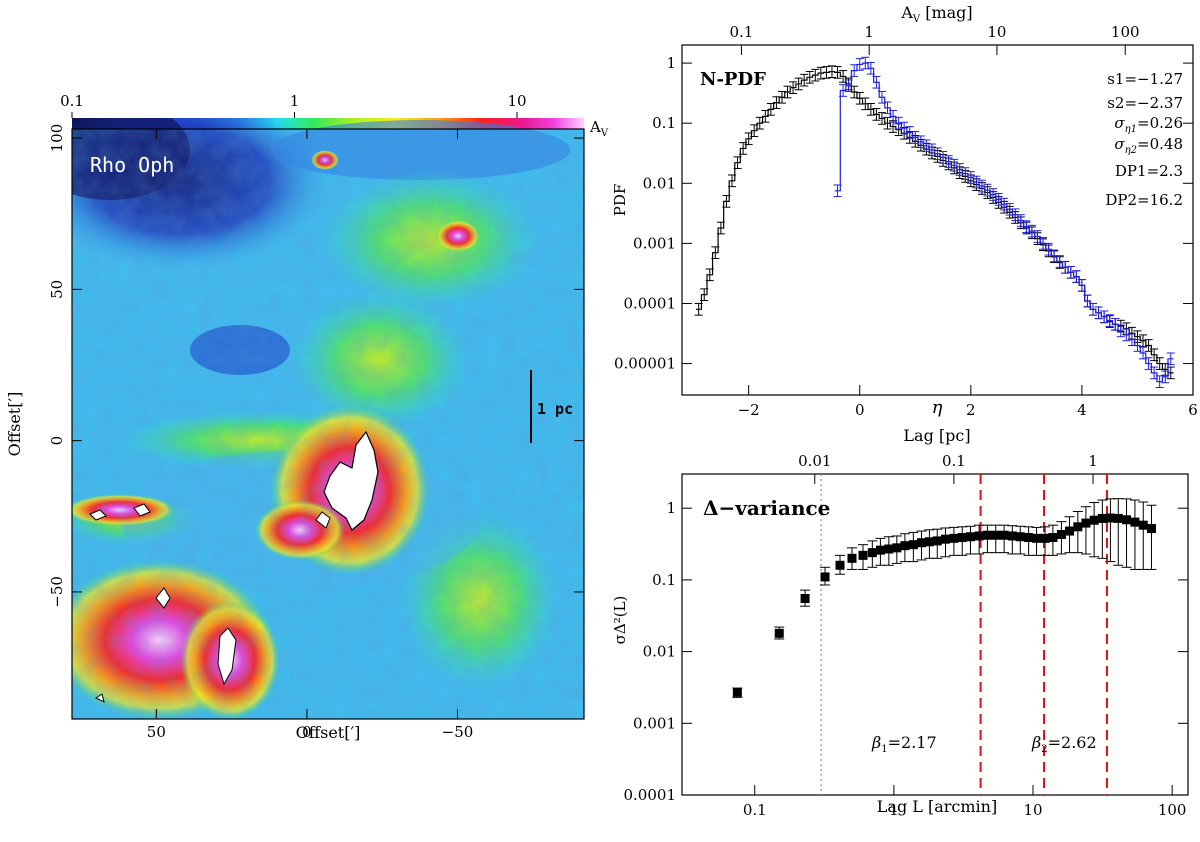  Describe the element at coordinates (57, 441) in the screenshot. I see `map-ytick-label: 0` at that location.